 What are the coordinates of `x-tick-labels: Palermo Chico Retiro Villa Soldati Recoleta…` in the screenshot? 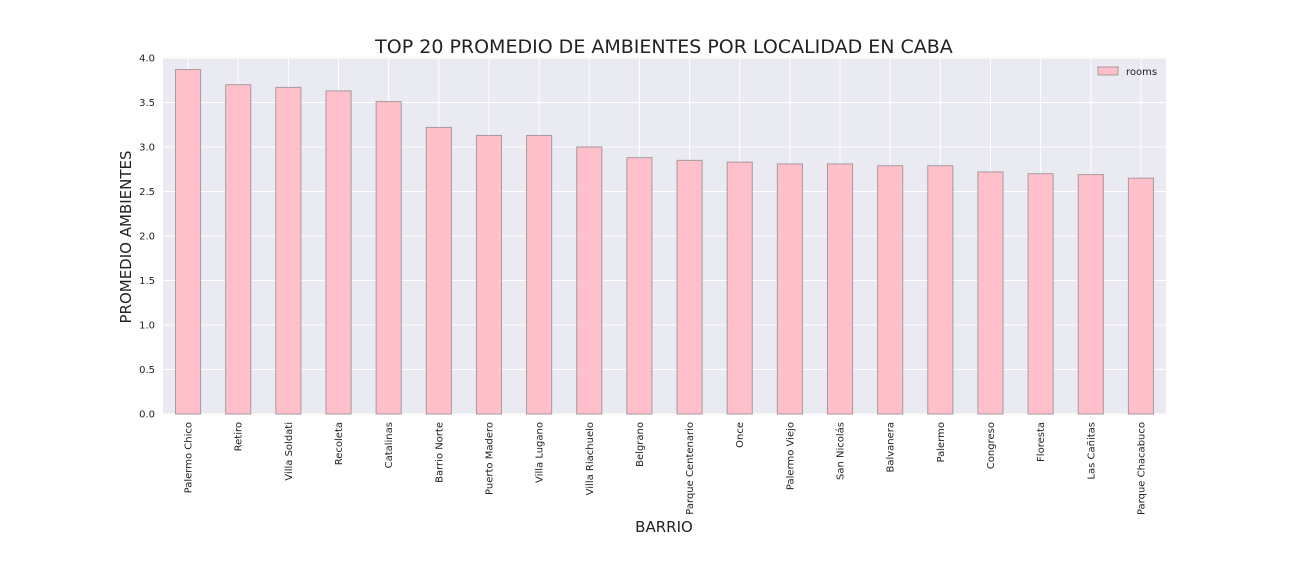 It's located at (666, 468).